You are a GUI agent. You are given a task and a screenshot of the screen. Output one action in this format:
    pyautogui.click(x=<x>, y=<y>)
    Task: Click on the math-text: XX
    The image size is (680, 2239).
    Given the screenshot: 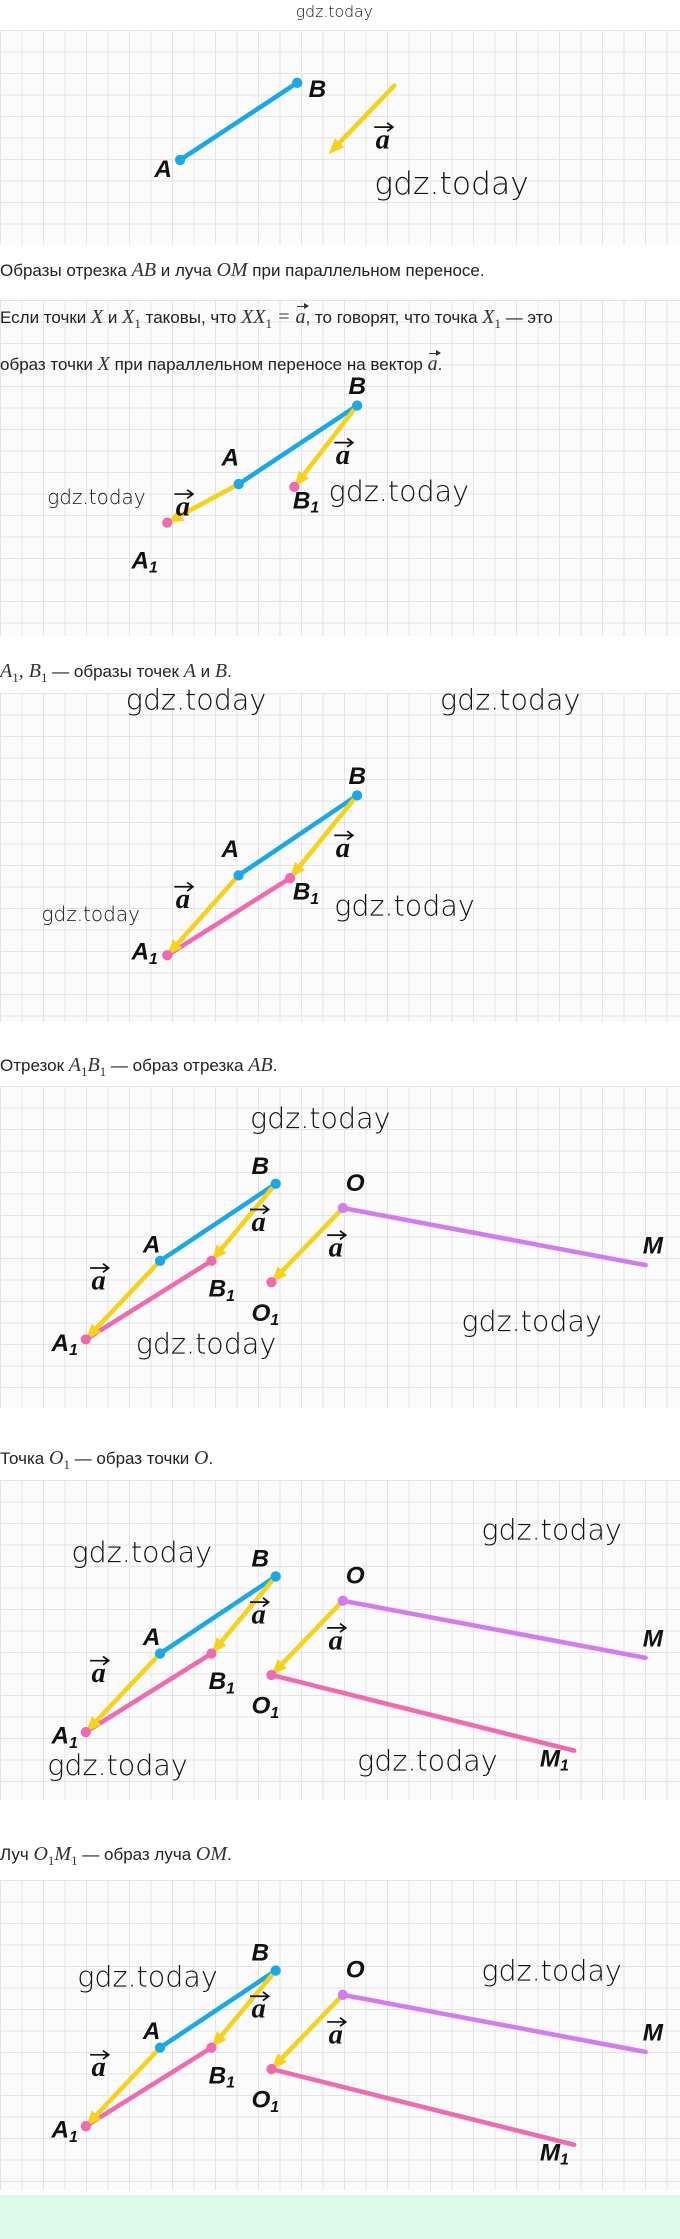 What is the action you would take?
    pyautogui.click(x=253, y=317)
    